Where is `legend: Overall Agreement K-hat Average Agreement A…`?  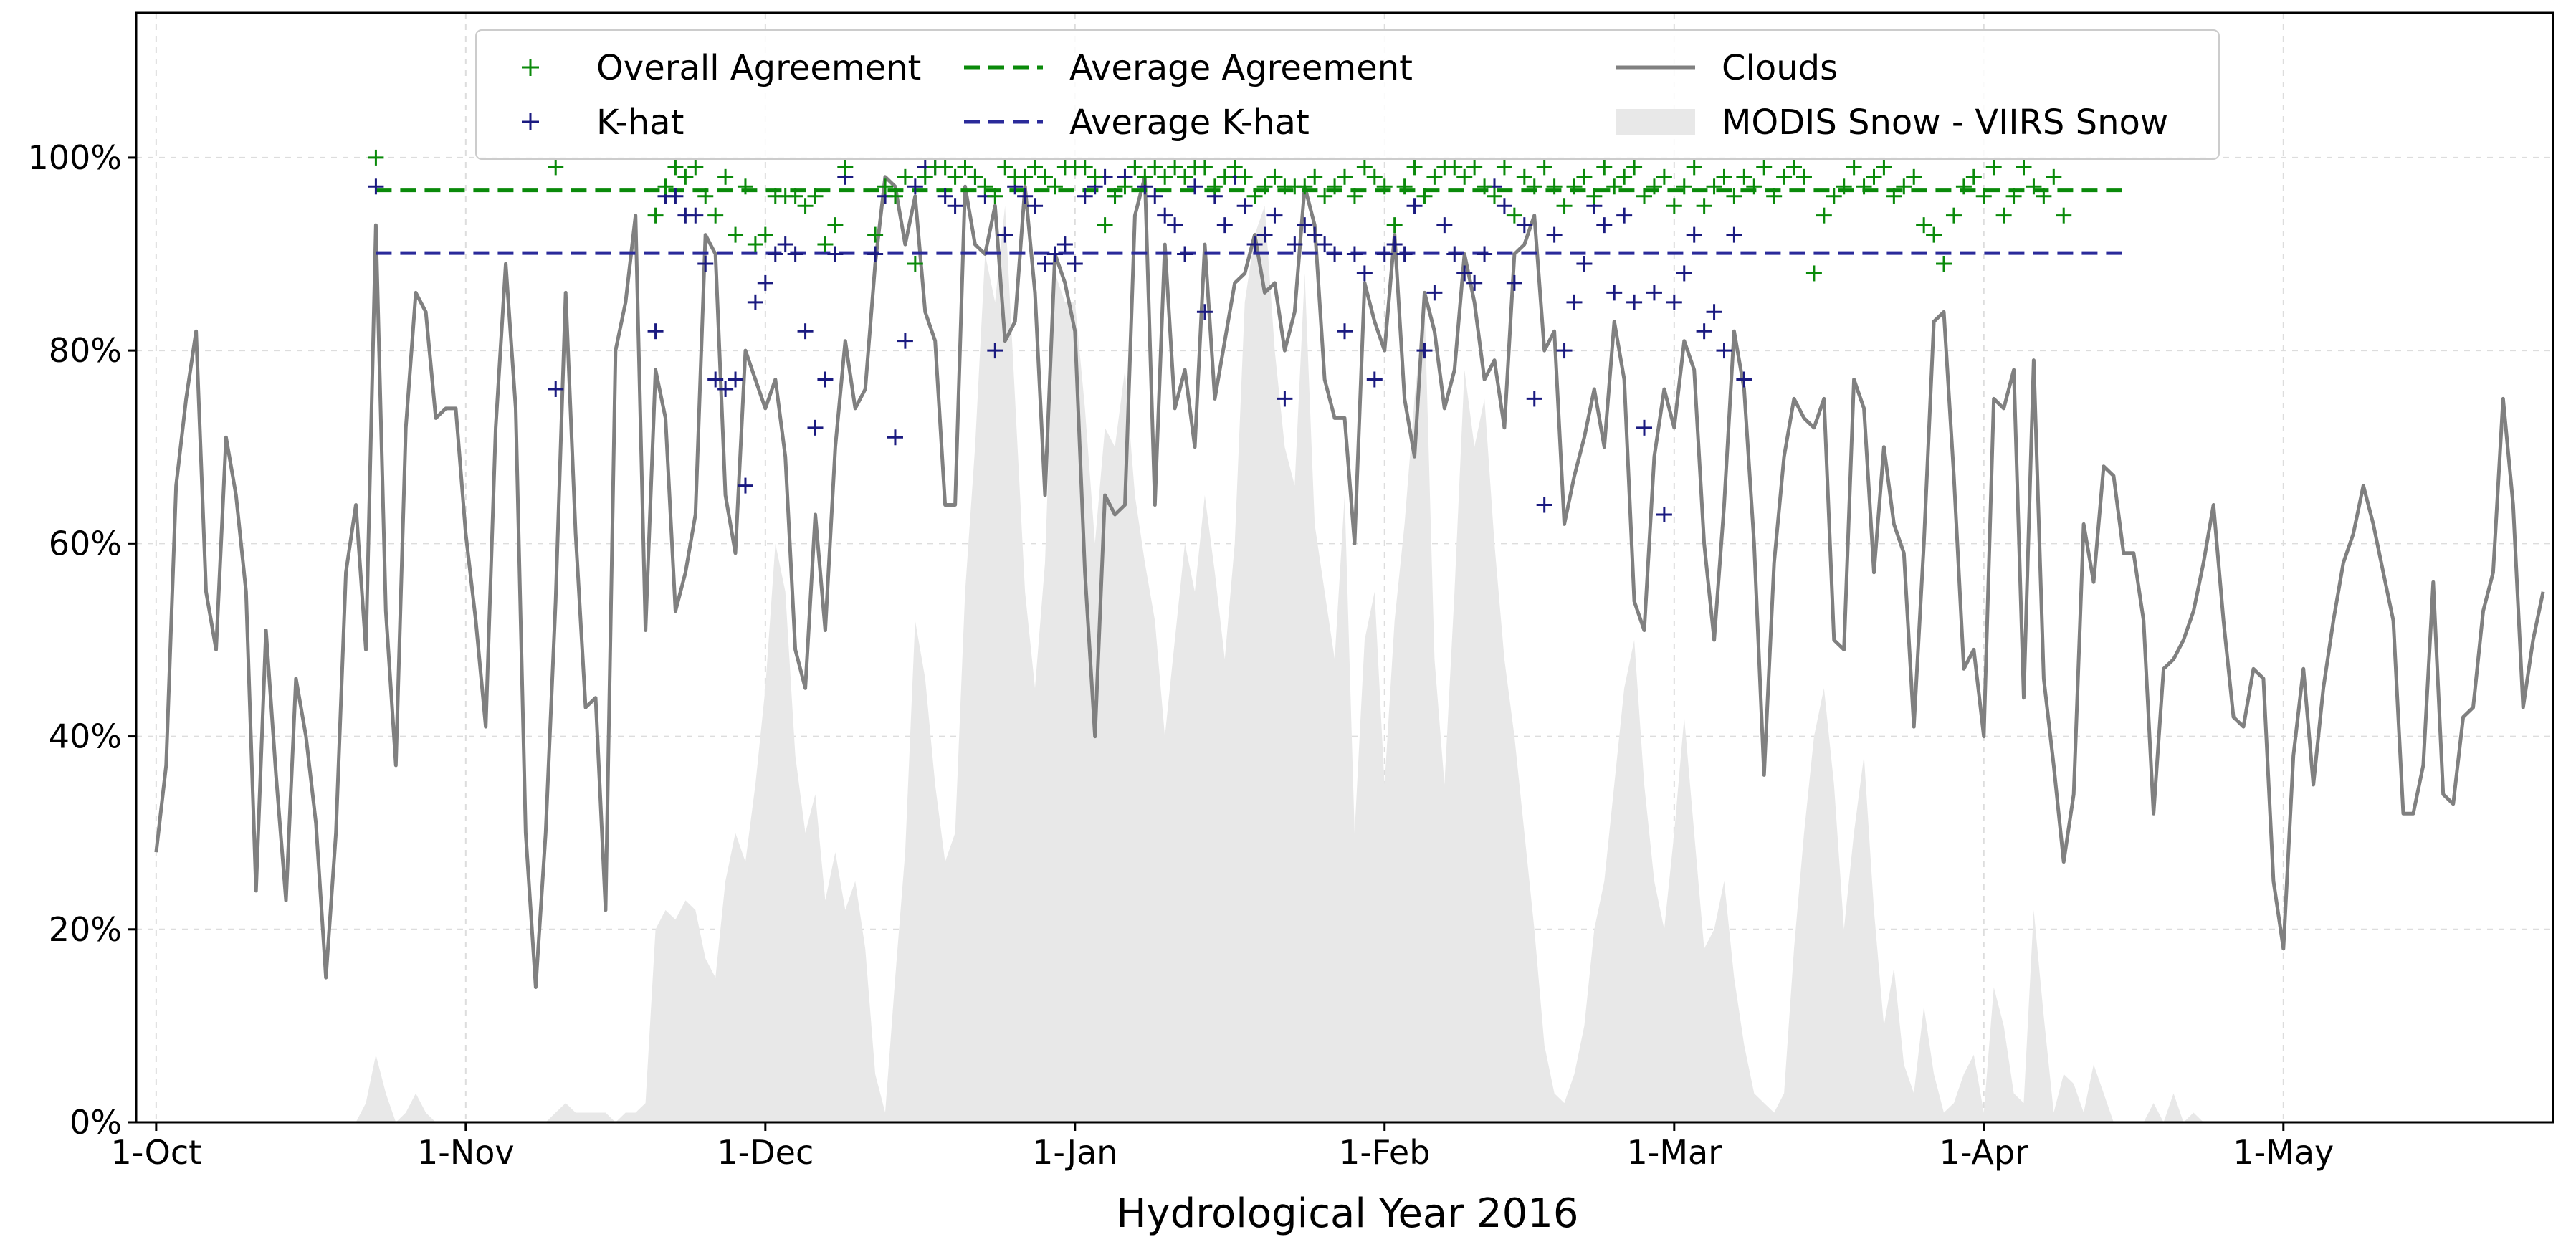
legend: Overall Agreement K-hat Average Agreement A… is located at coordinates (1347, 94).